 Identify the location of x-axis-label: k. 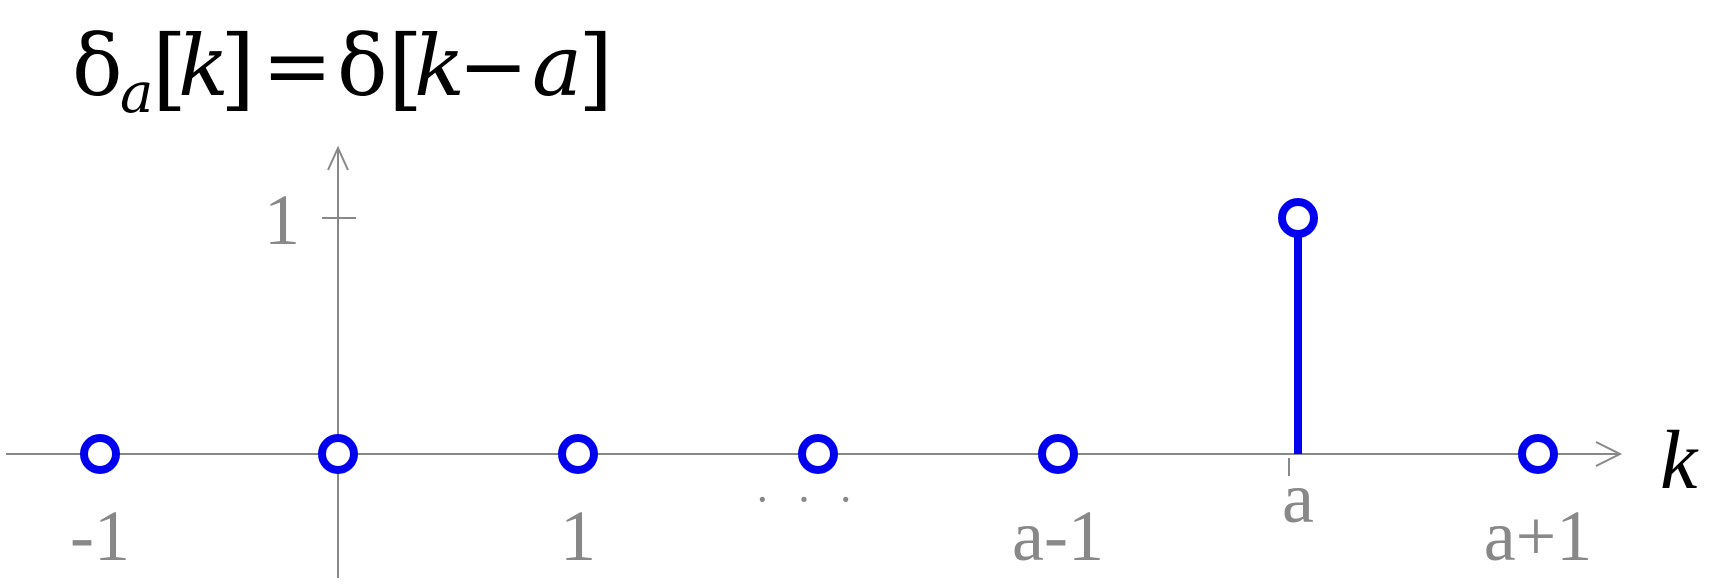
(1679, 460).